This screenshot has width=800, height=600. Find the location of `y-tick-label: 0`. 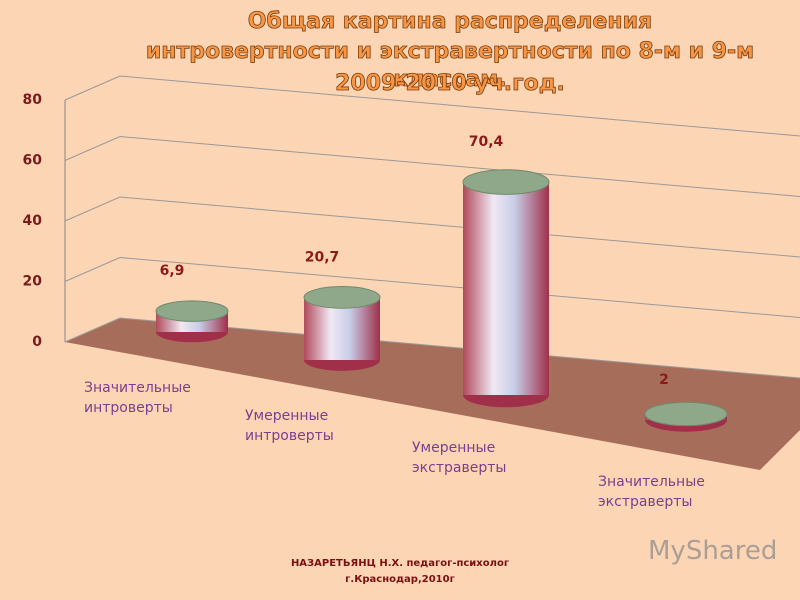

y-tick-label: 0 is located at coordinates (37, 342).